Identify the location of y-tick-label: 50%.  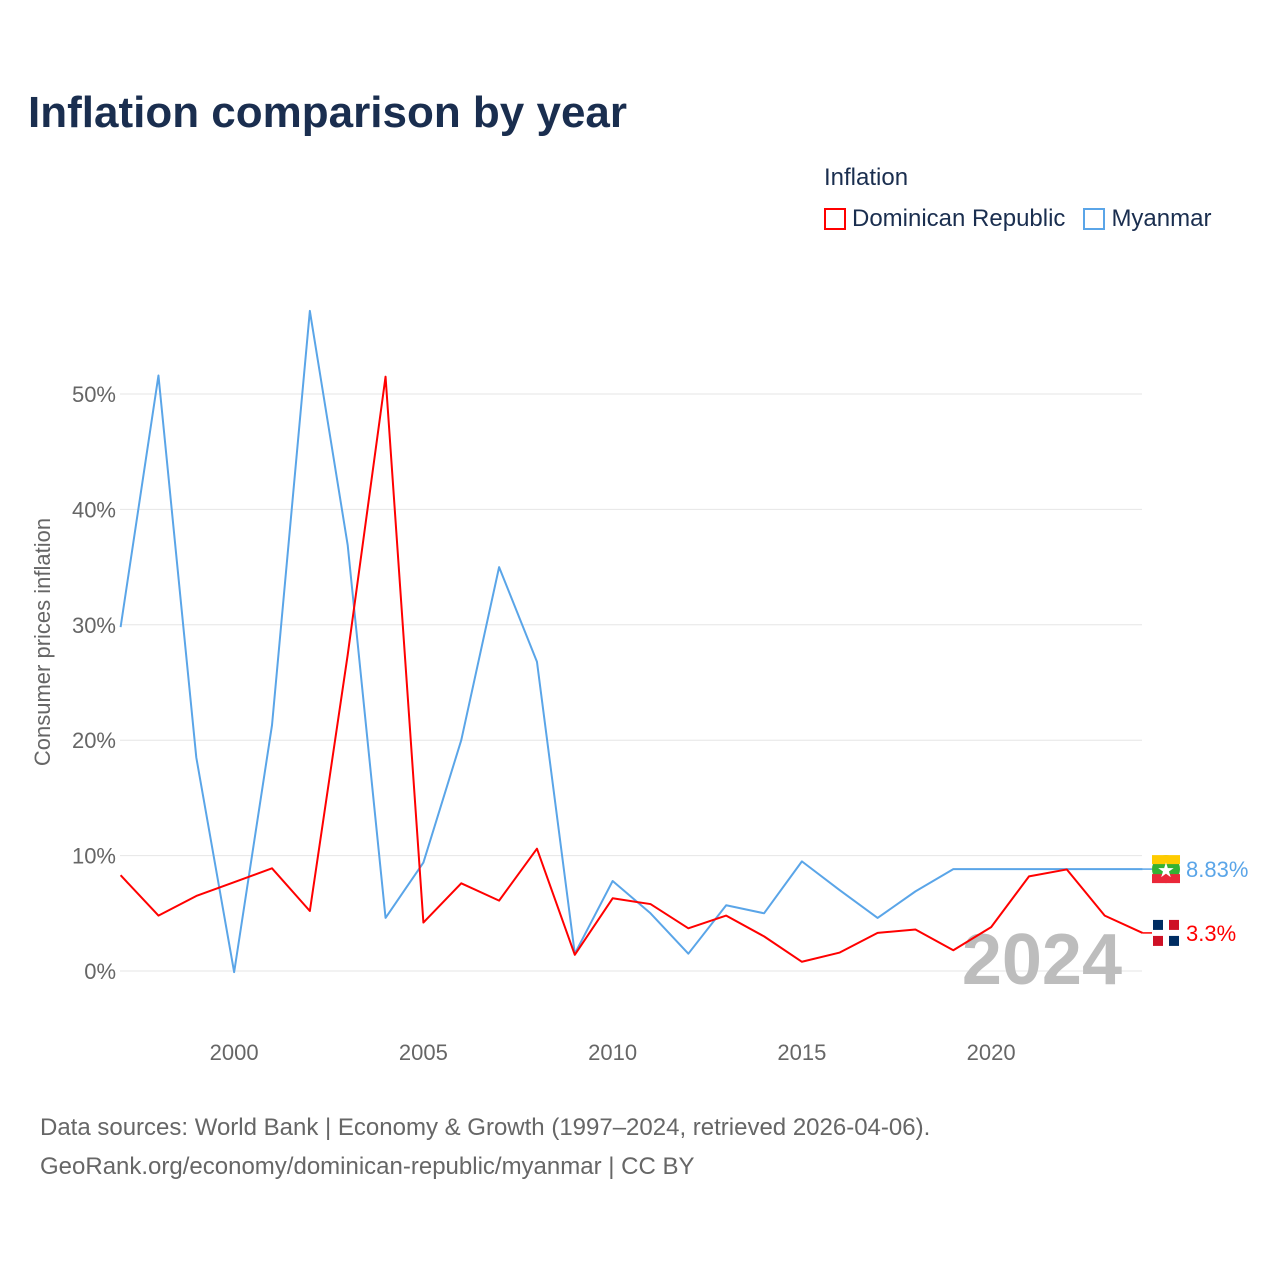
(94, 394).